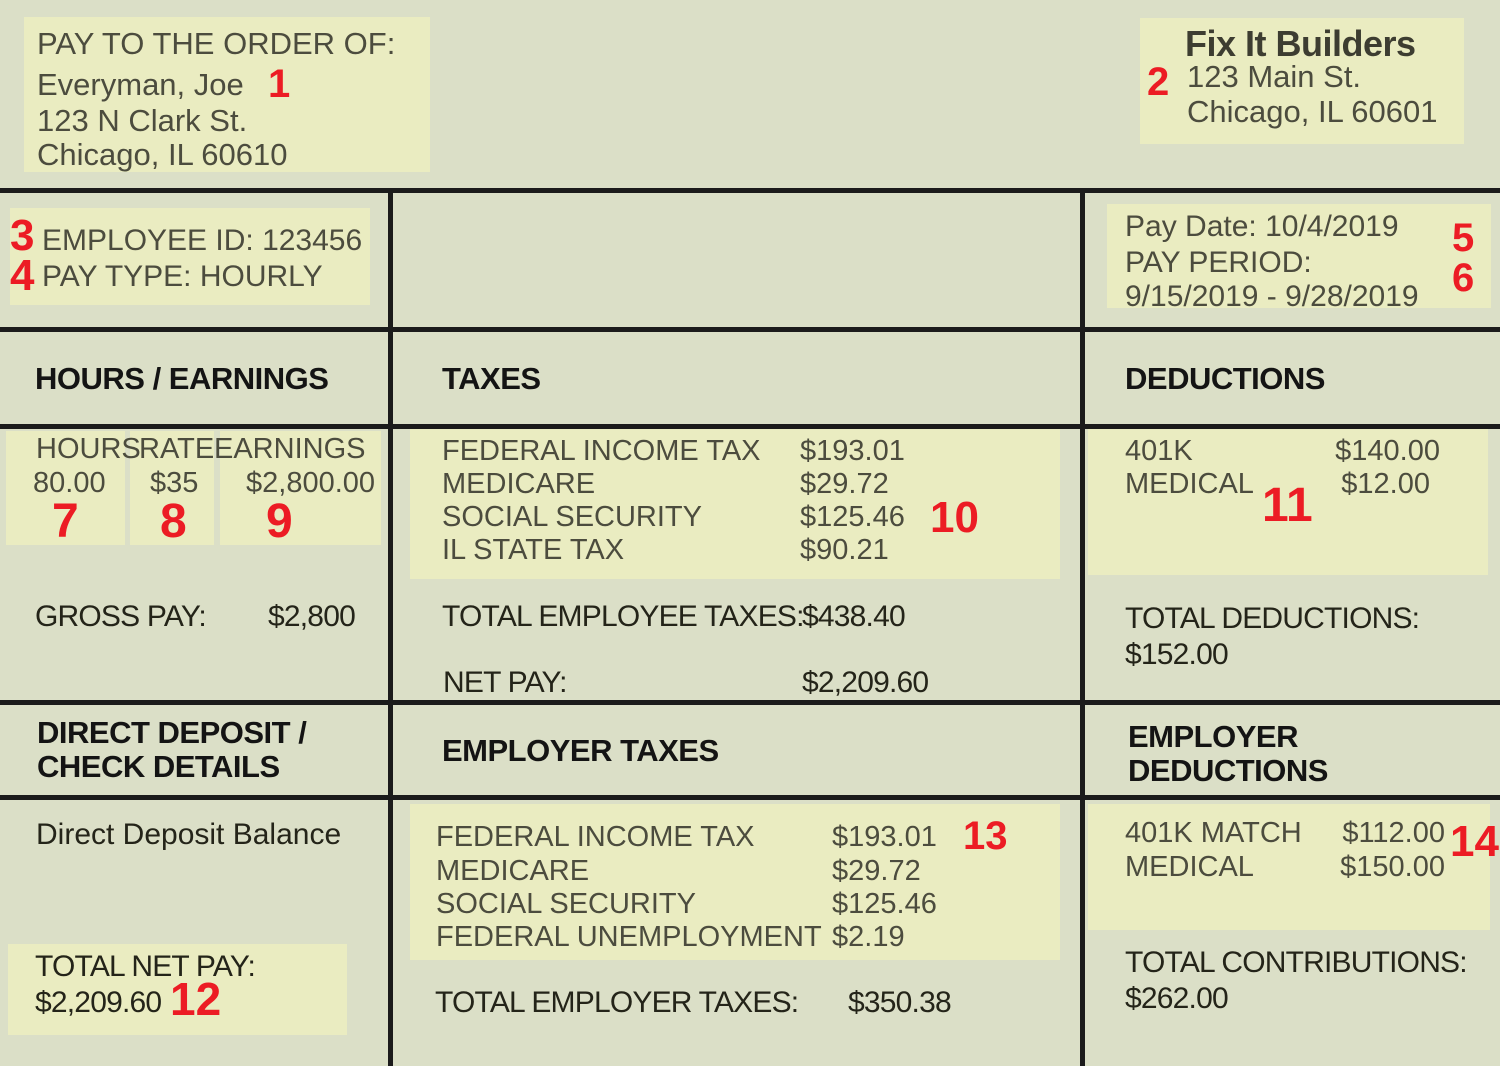 The height and width of the screenshot is (1066, 1500). I want to click on rate-highlight-box, so click(172, 488).